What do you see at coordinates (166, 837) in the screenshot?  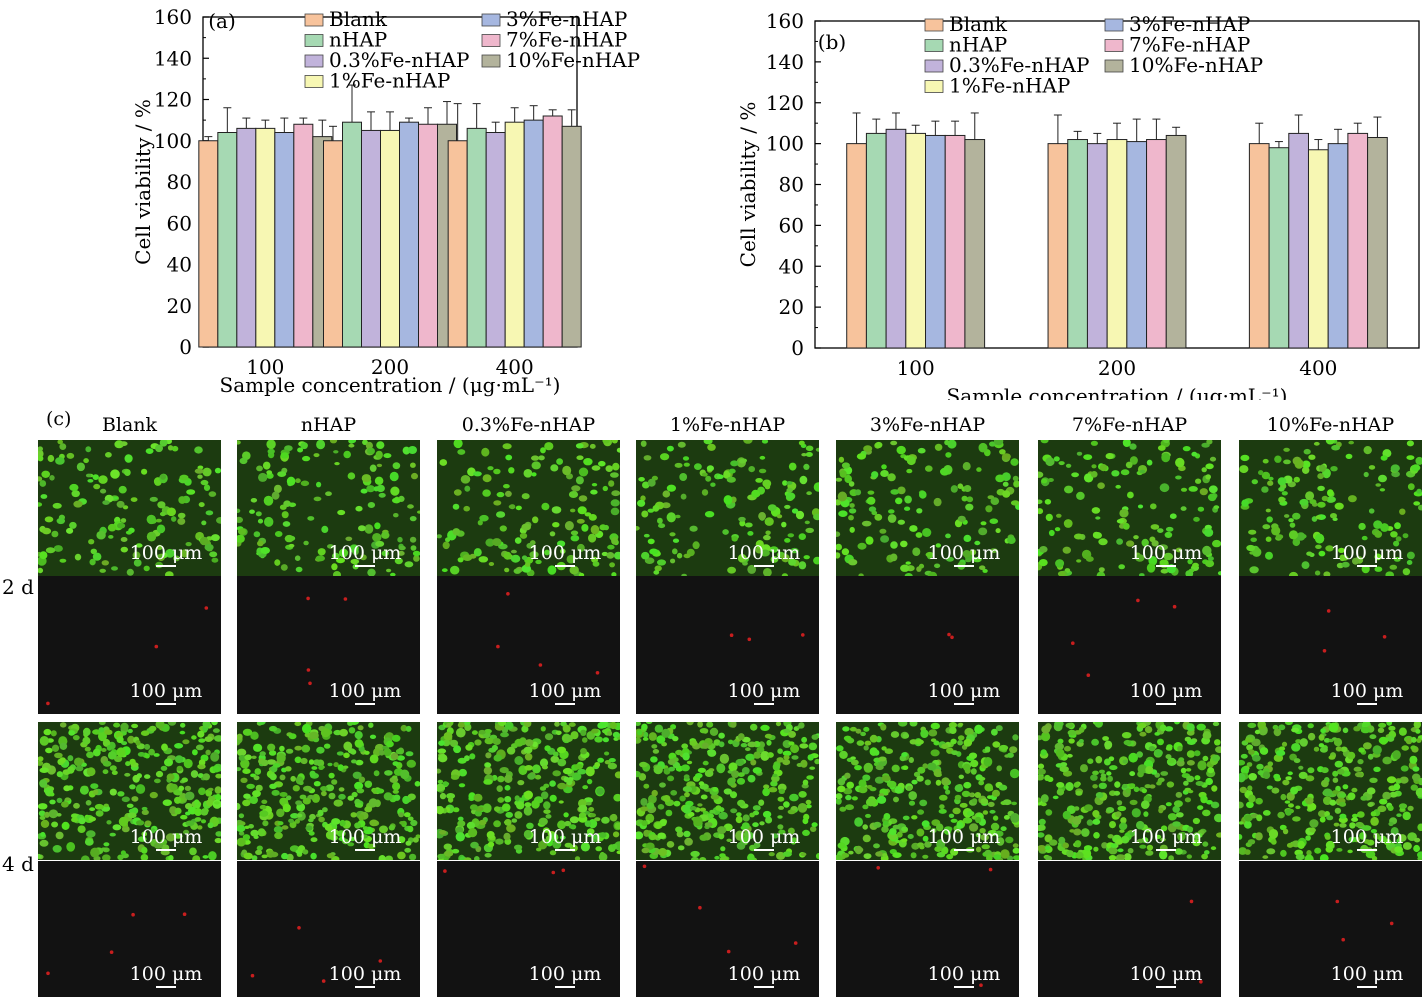 I see `scale-bar-label: 100 μm` at bounding box center [166, 837].